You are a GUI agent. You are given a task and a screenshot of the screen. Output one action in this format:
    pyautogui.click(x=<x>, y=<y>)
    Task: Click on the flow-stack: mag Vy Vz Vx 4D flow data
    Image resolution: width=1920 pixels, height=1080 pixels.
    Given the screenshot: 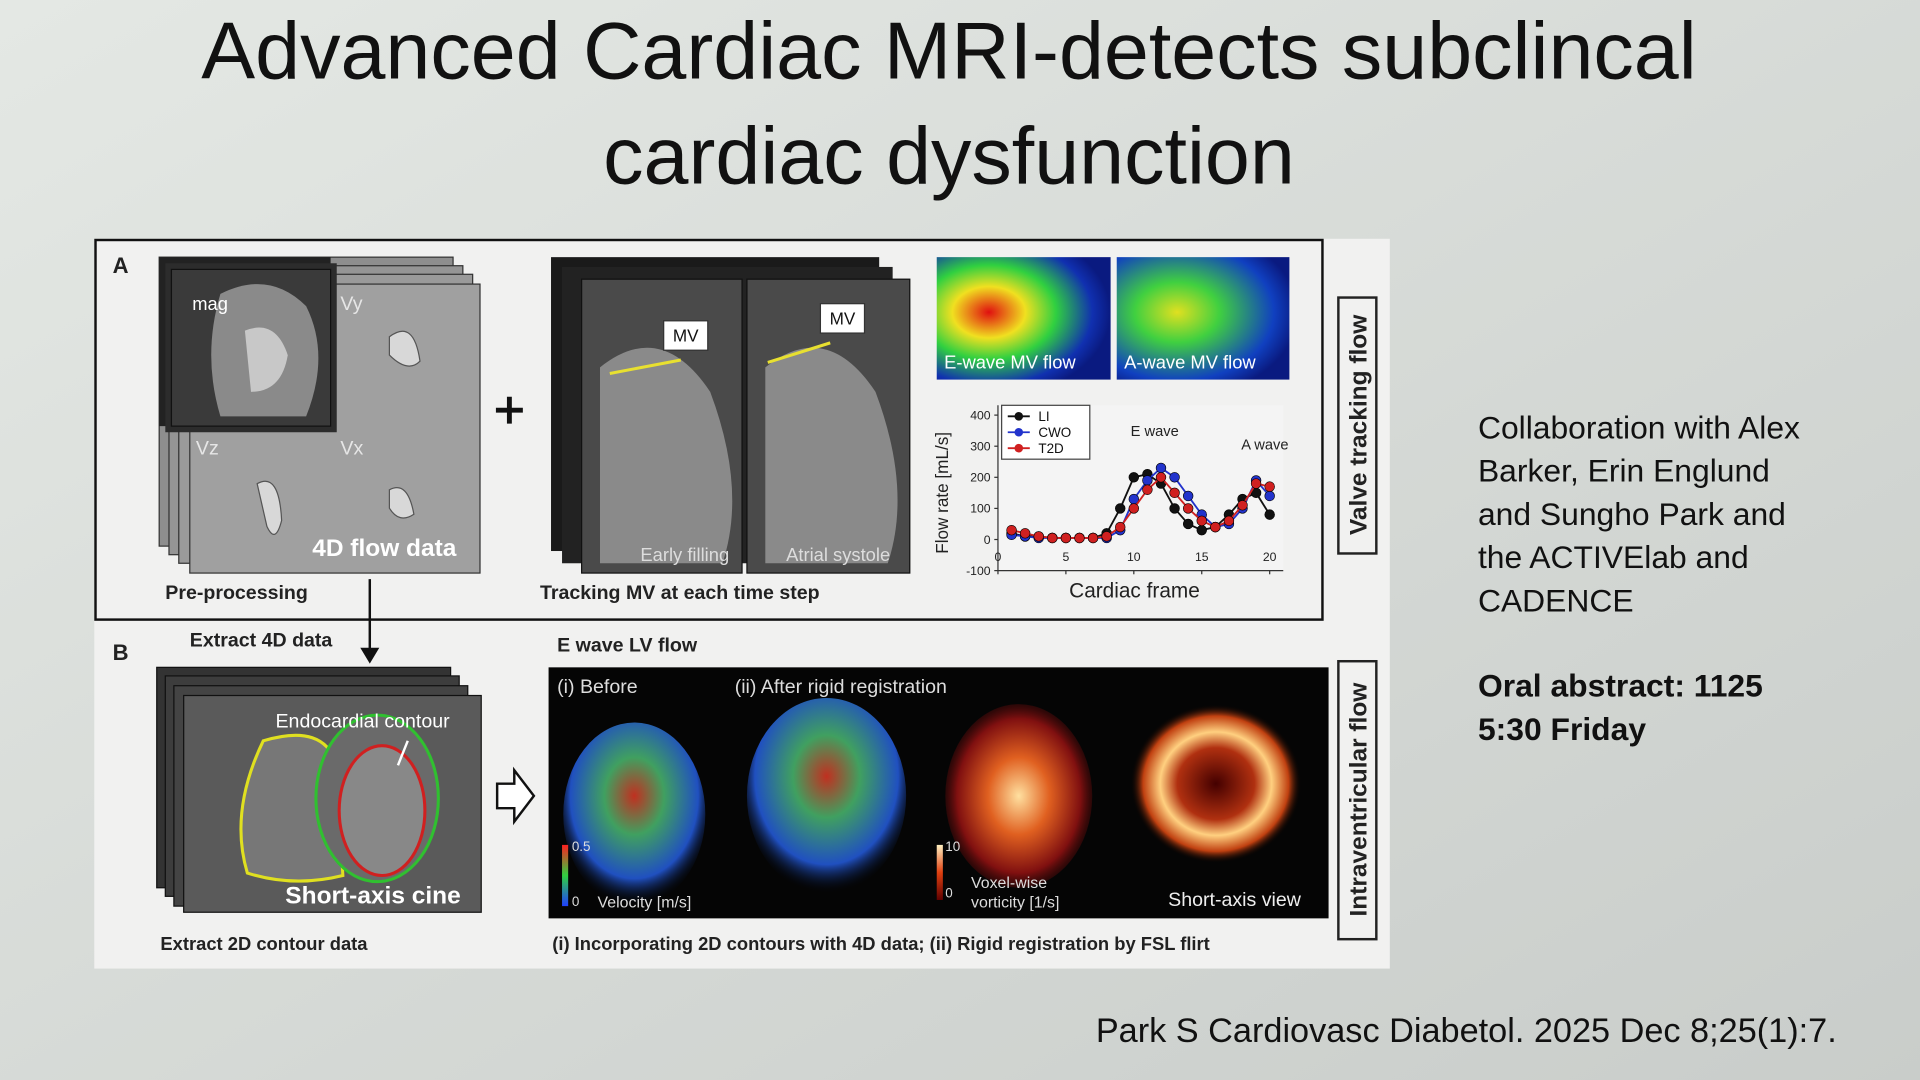 What is the action you would take?
    pyautogui.click(x=319, y=415)
    